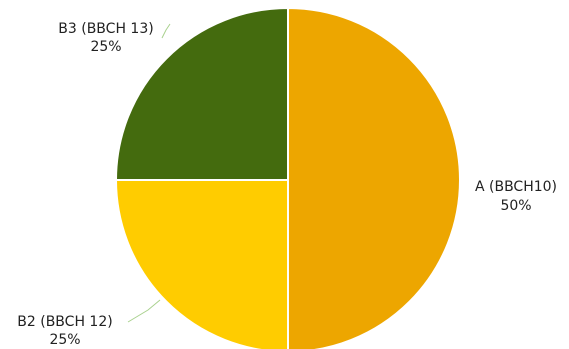  I want to click on slice-percent-b3: 25%, so click(105, 47).